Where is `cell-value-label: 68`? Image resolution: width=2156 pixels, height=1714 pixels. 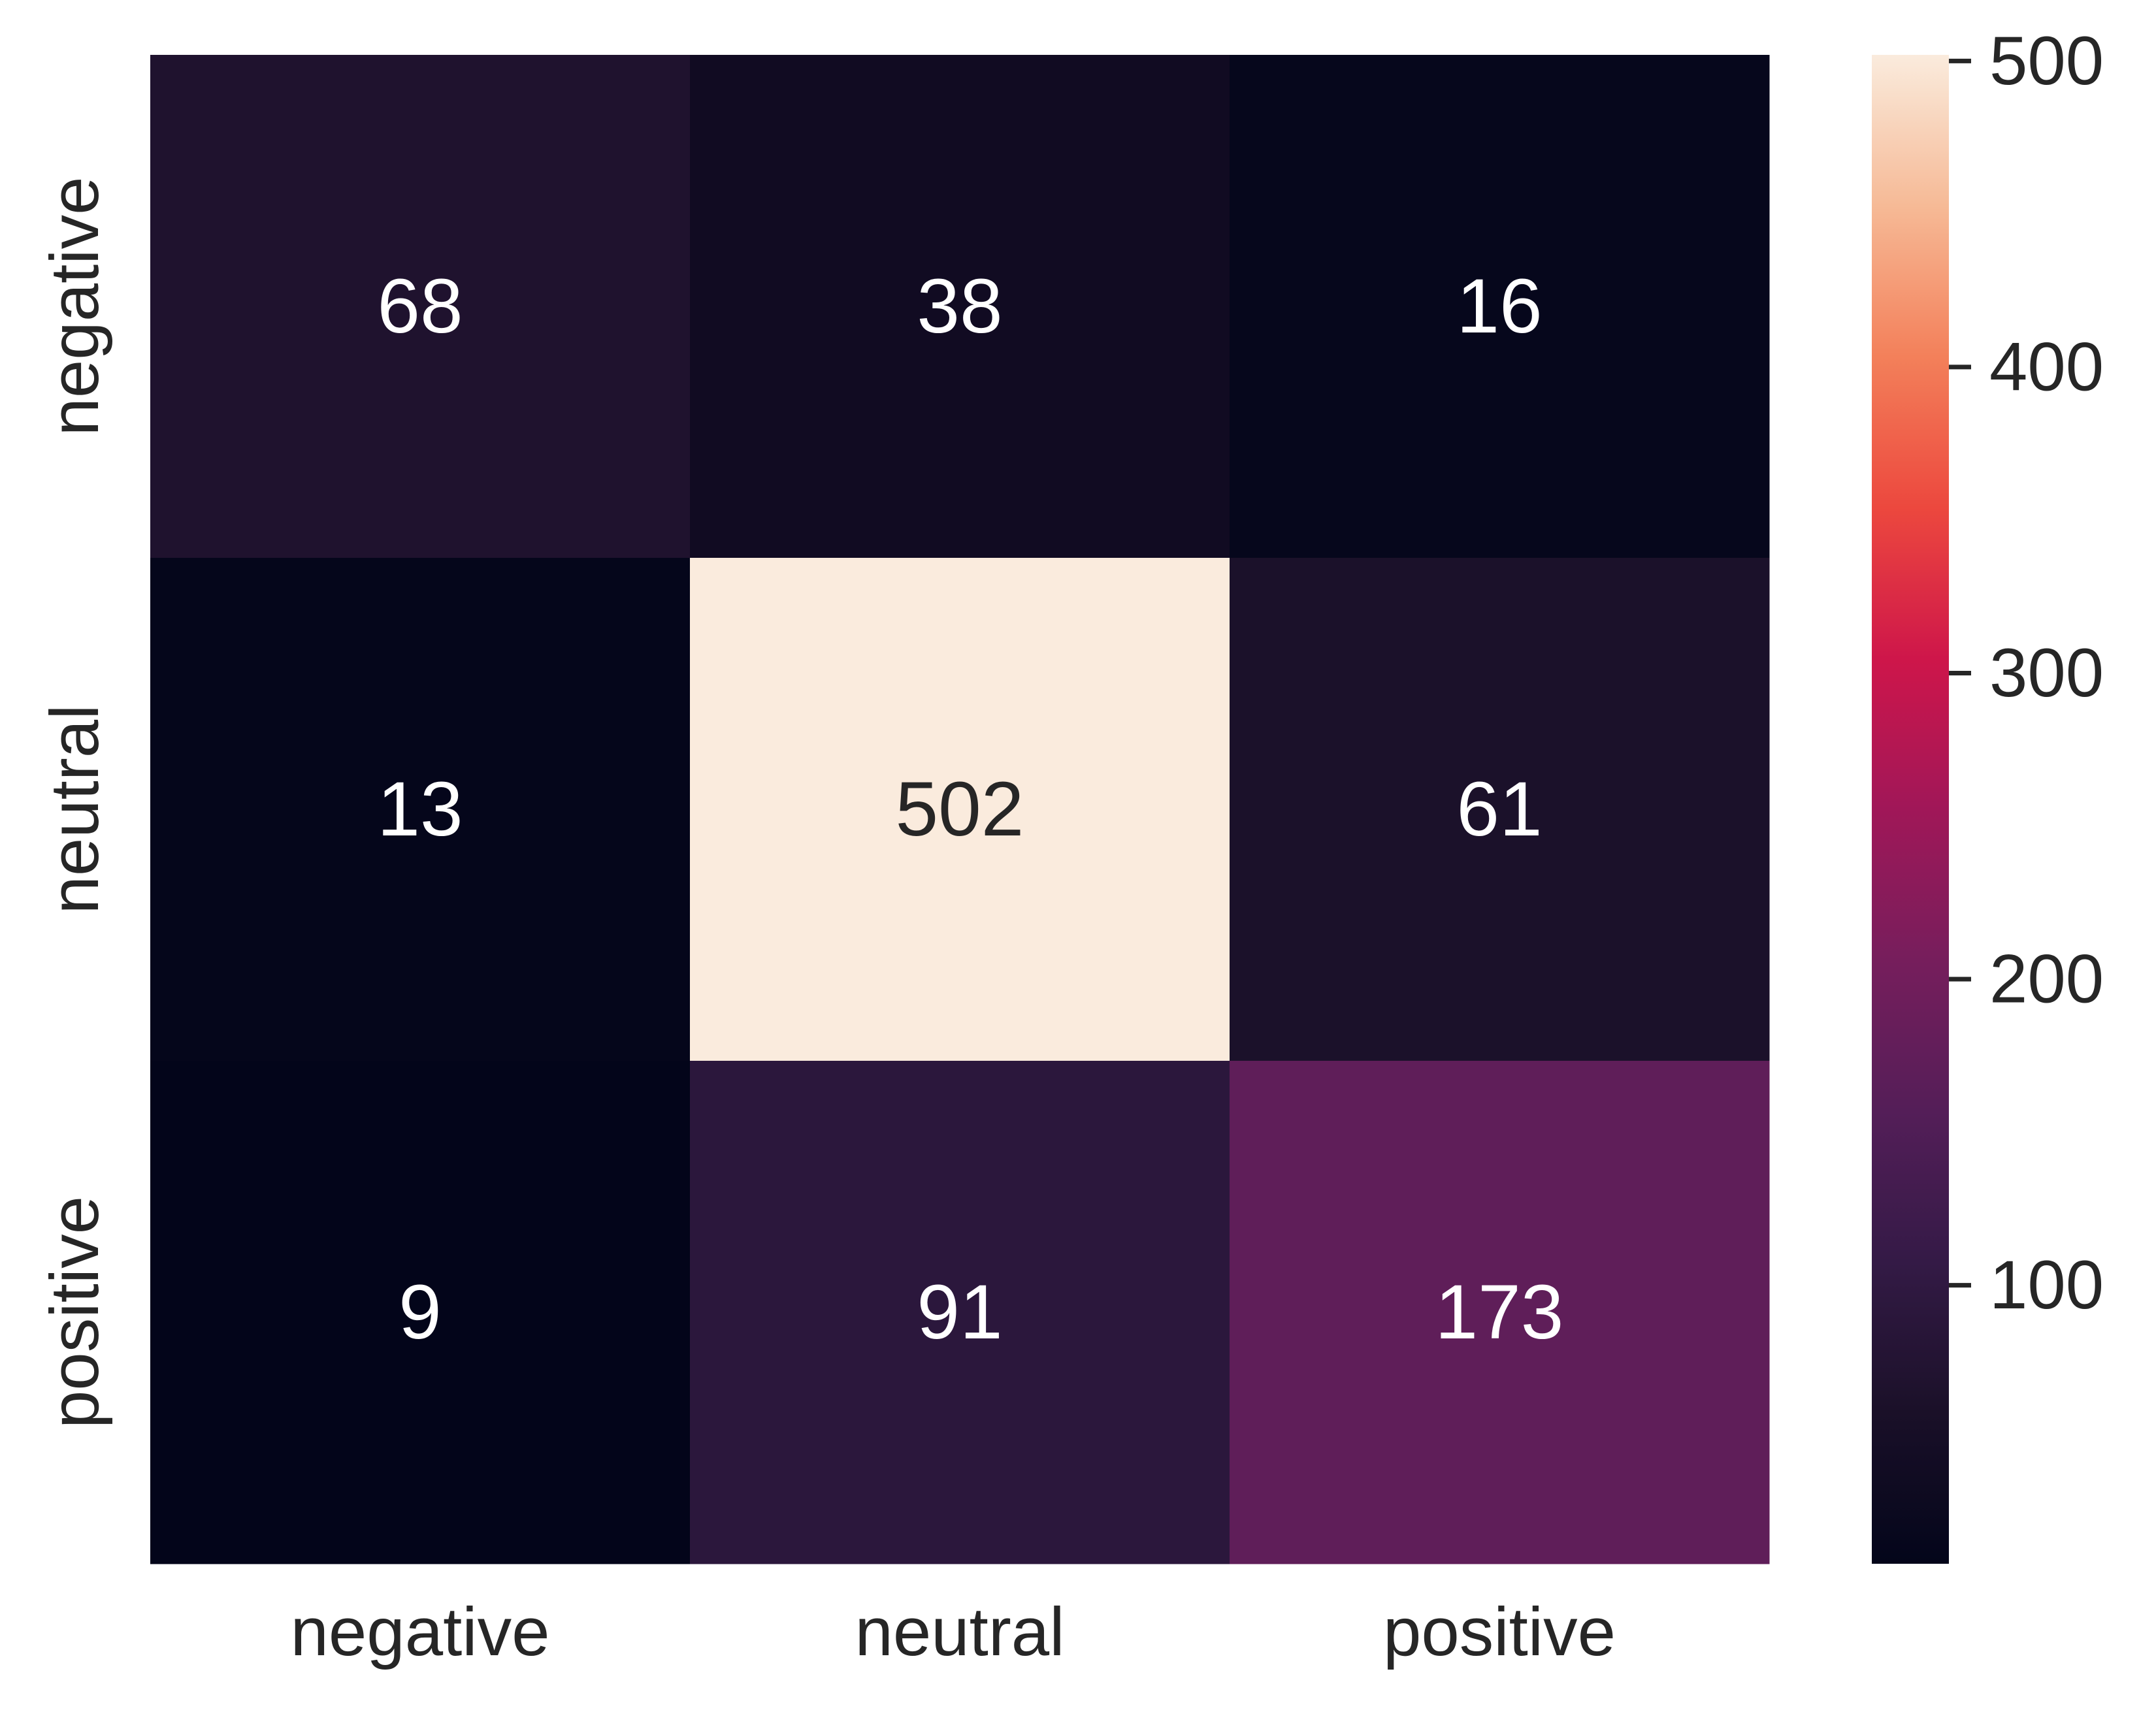
cell-value-label: 68 is located at coordinates (420, 306).